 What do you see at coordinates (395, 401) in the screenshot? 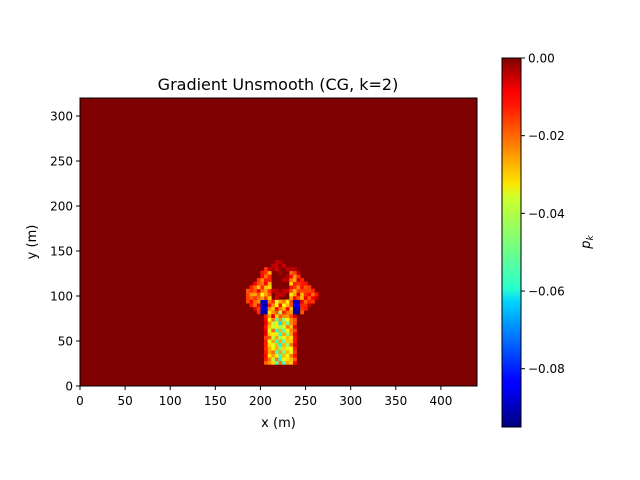
I see `x-tick-label: 350` at bounding box center [395, 401].